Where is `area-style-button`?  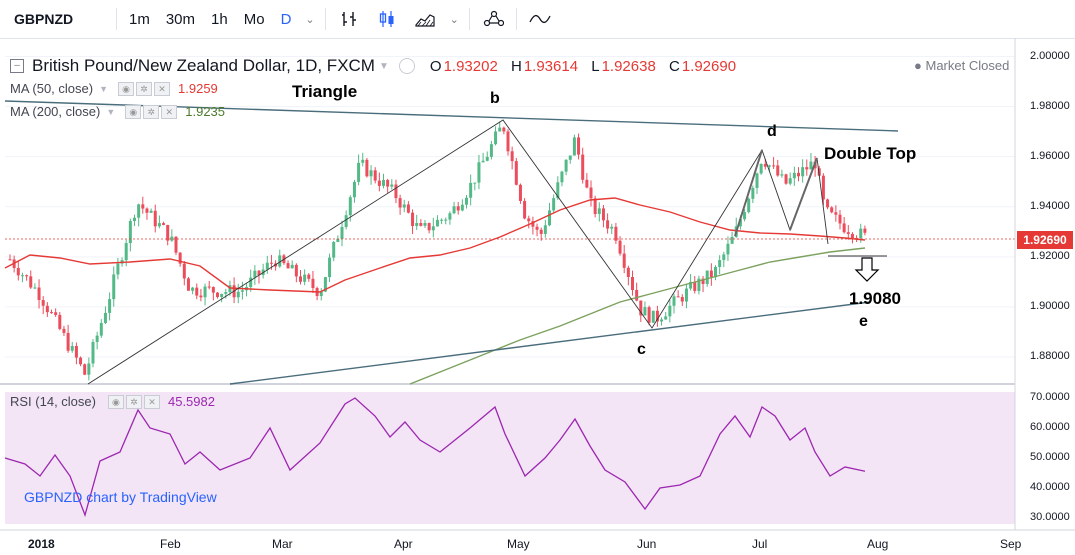 area-style-button is located at coordinates (425, 19).